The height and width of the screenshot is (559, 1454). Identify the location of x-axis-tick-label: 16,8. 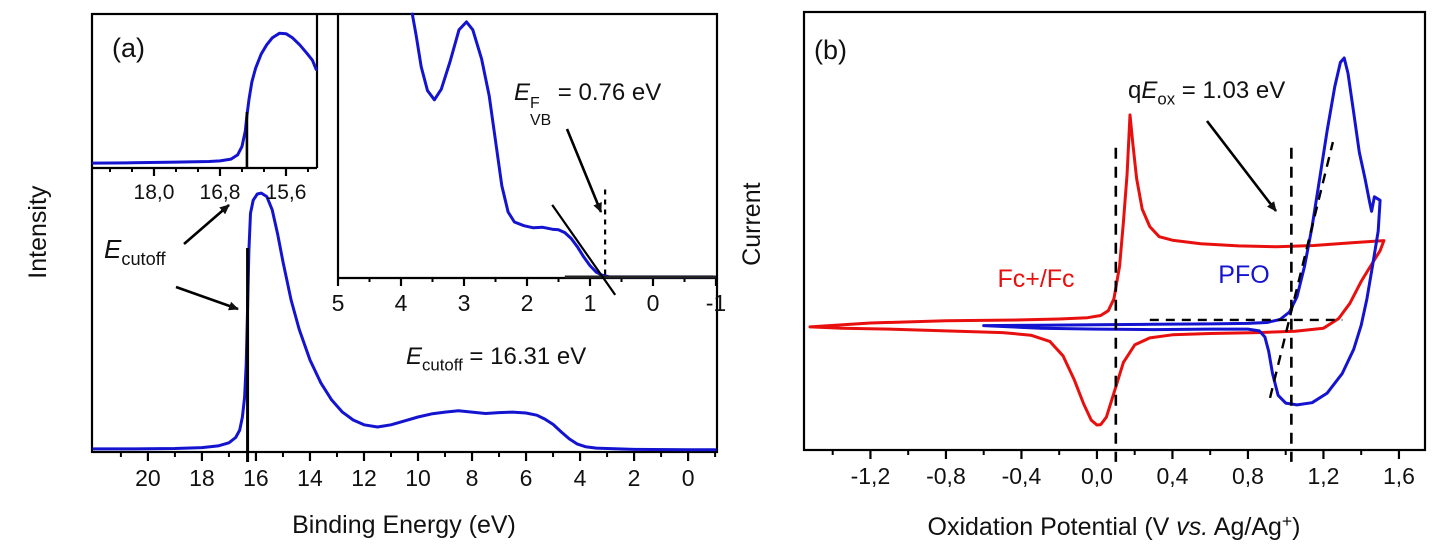
(220, 192).